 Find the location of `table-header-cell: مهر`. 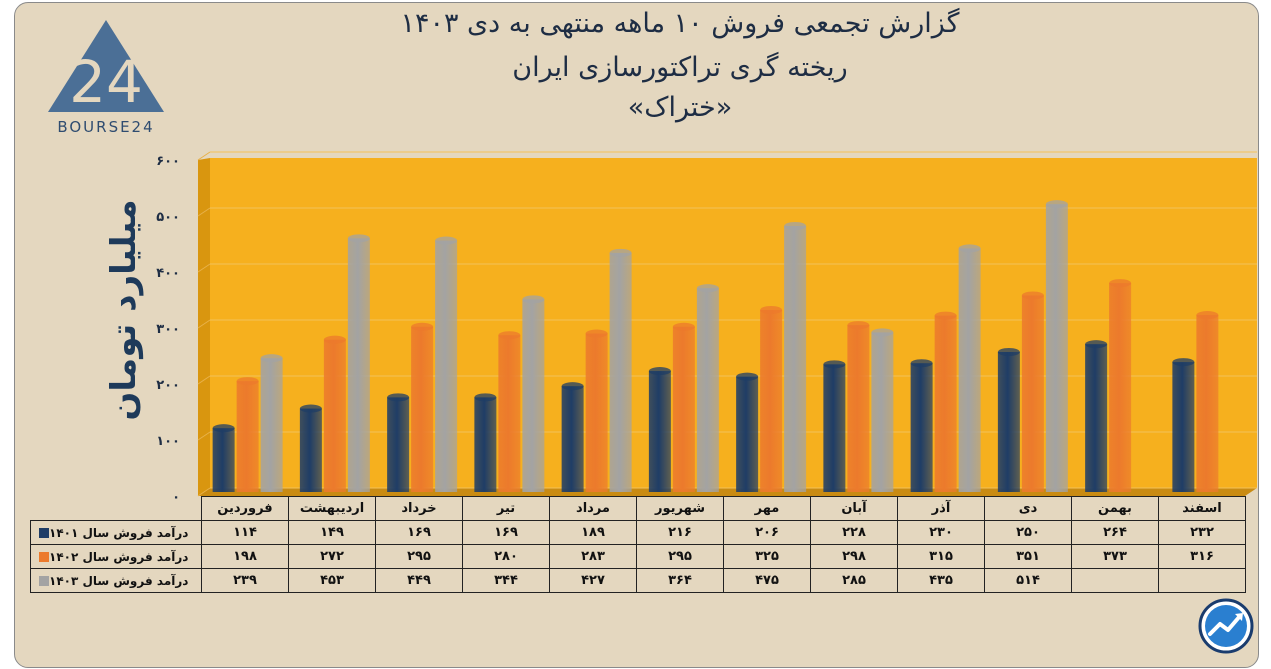

table-header-cell: مهر is located at coordinates (767, 508).